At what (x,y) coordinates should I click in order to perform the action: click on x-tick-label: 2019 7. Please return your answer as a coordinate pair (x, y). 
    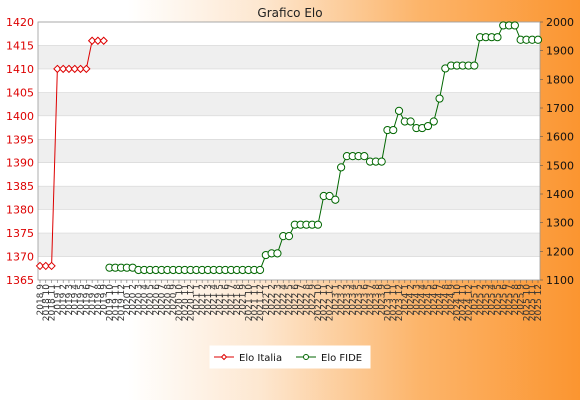
    Looking at the image, I should click on (93, 300).